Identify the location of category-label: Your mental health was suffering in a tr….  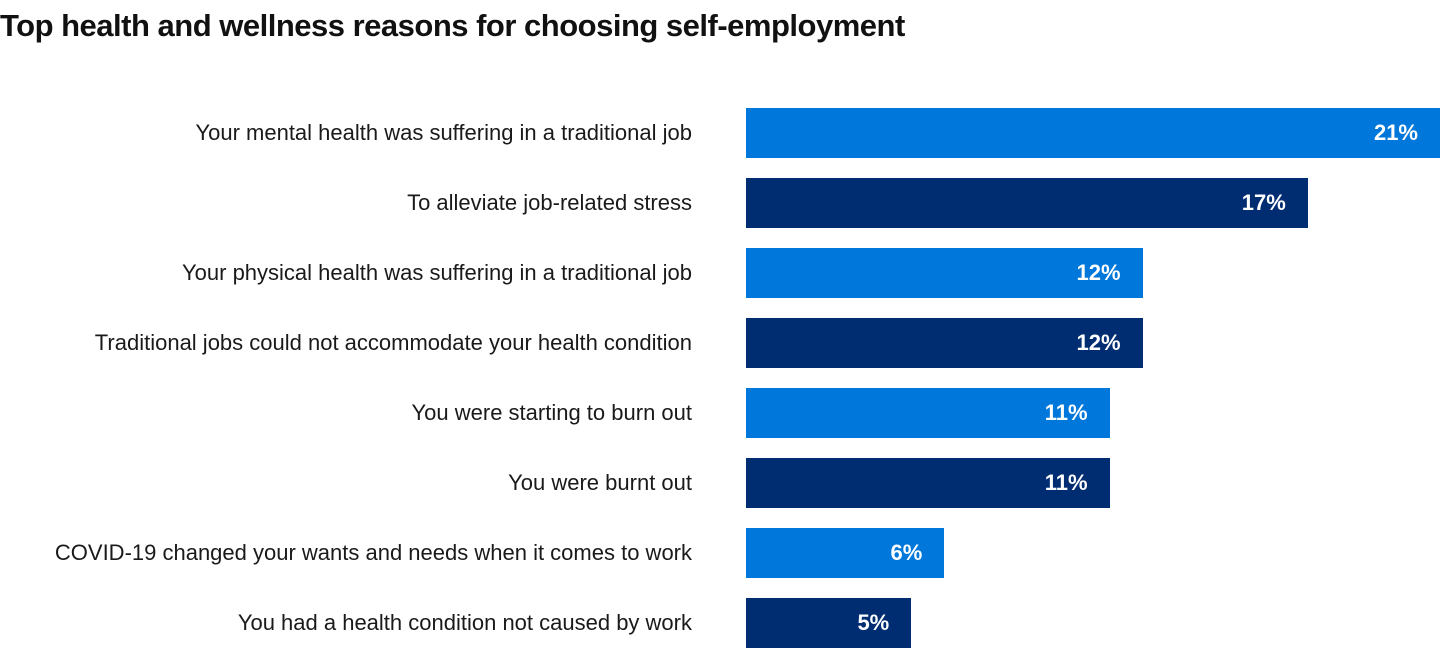
(443, 132).